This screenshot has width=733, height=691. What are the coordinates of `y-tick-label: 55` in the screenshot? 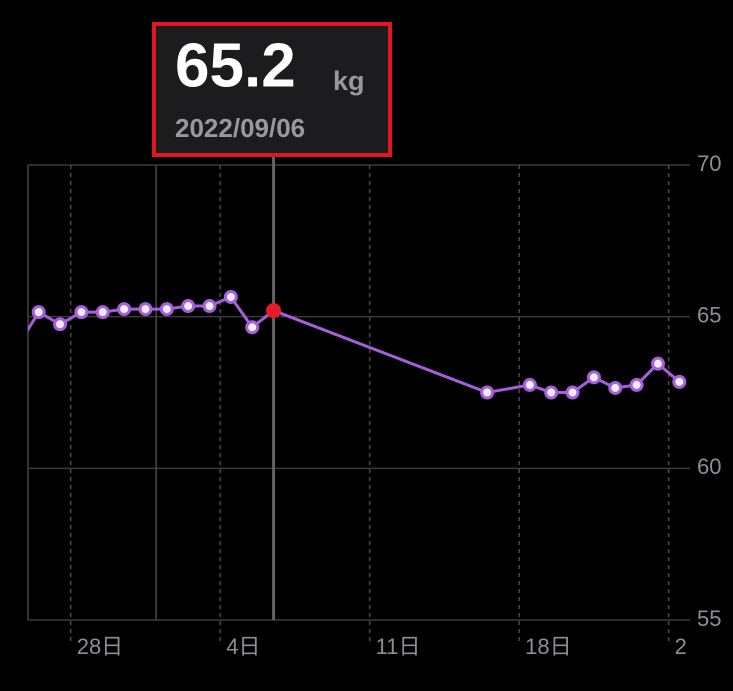 It's located at (709, 618).